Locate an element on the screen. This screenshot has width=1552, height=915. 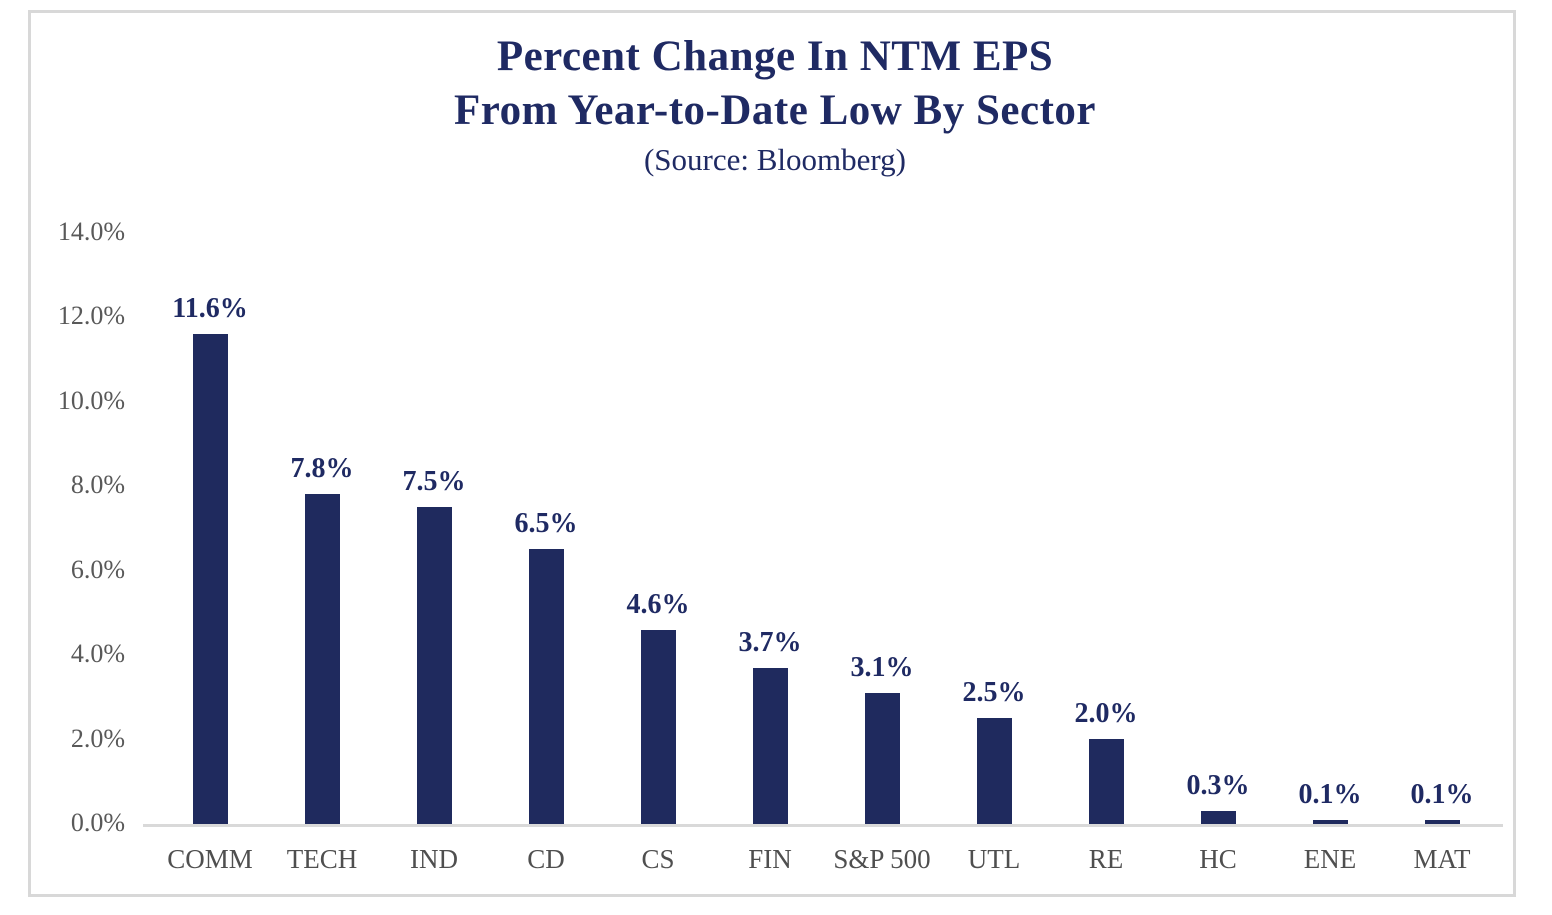
x-axis-label: IND is located at coordinates (434, 859).